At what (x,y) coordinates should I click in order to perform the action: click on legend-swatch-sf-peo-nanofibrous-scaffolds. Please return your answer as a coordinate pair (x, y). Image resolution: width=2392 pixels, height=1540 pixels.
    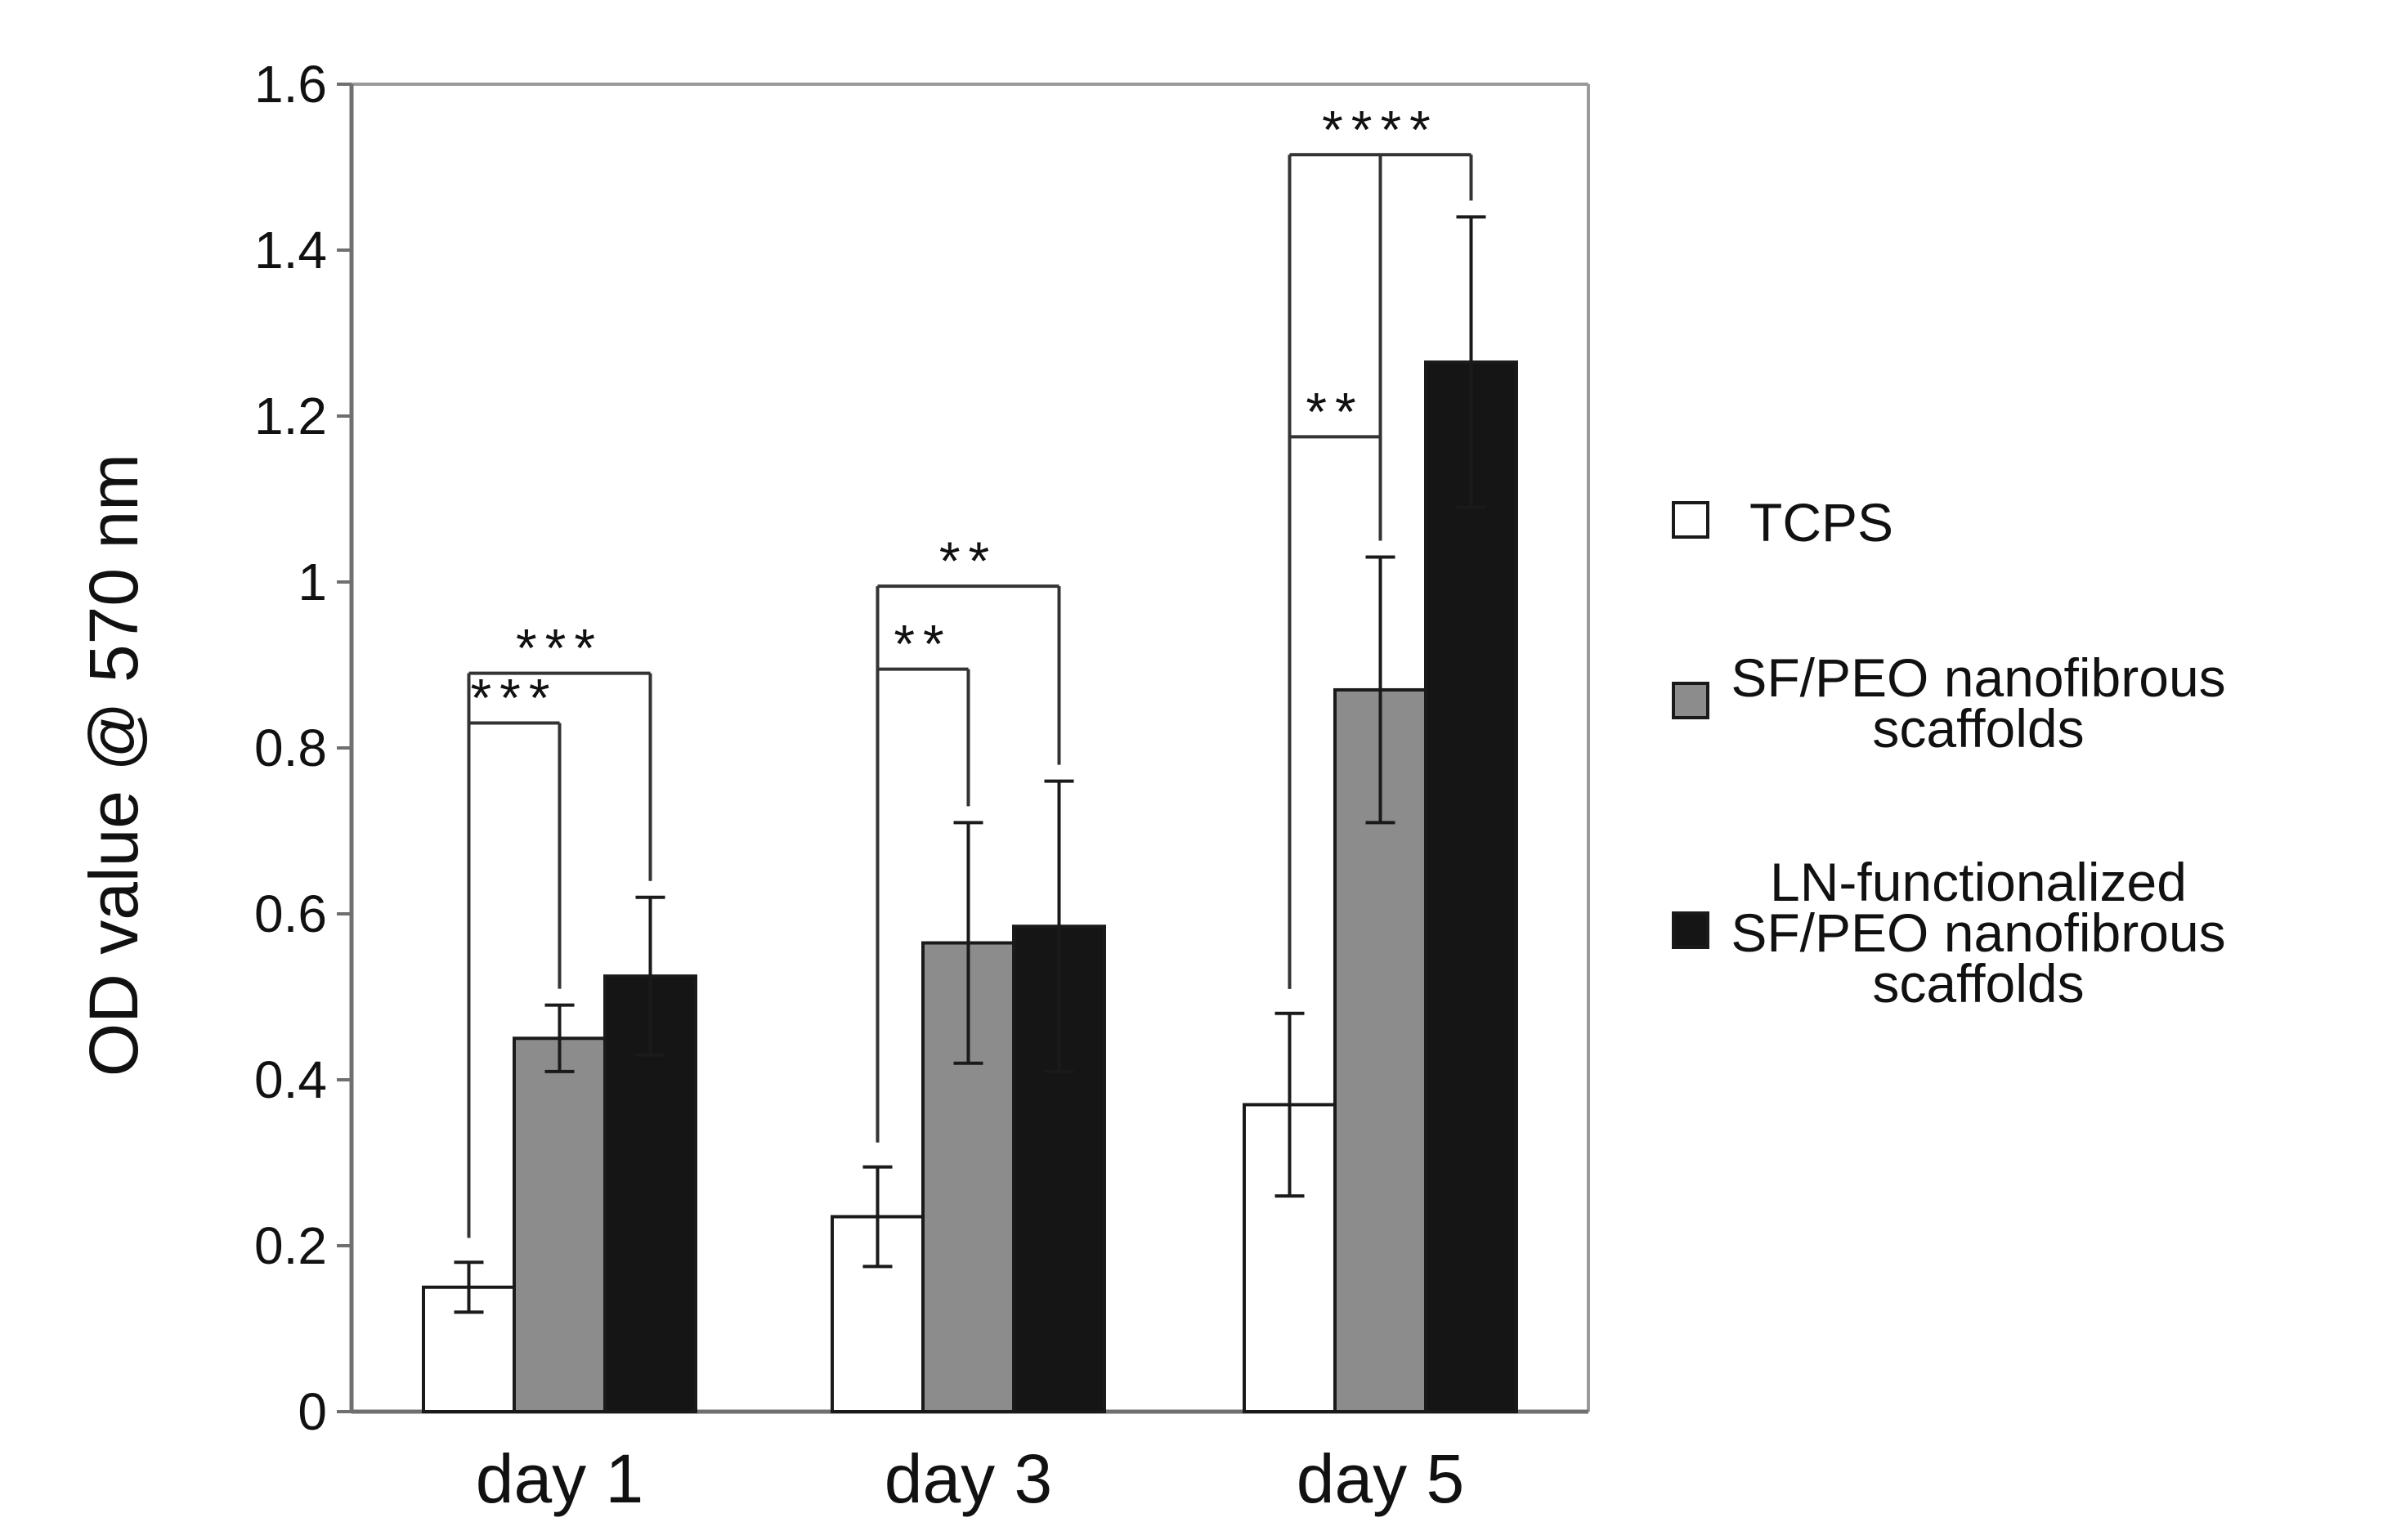
    Looking at the image, I should click on (1691, 701).